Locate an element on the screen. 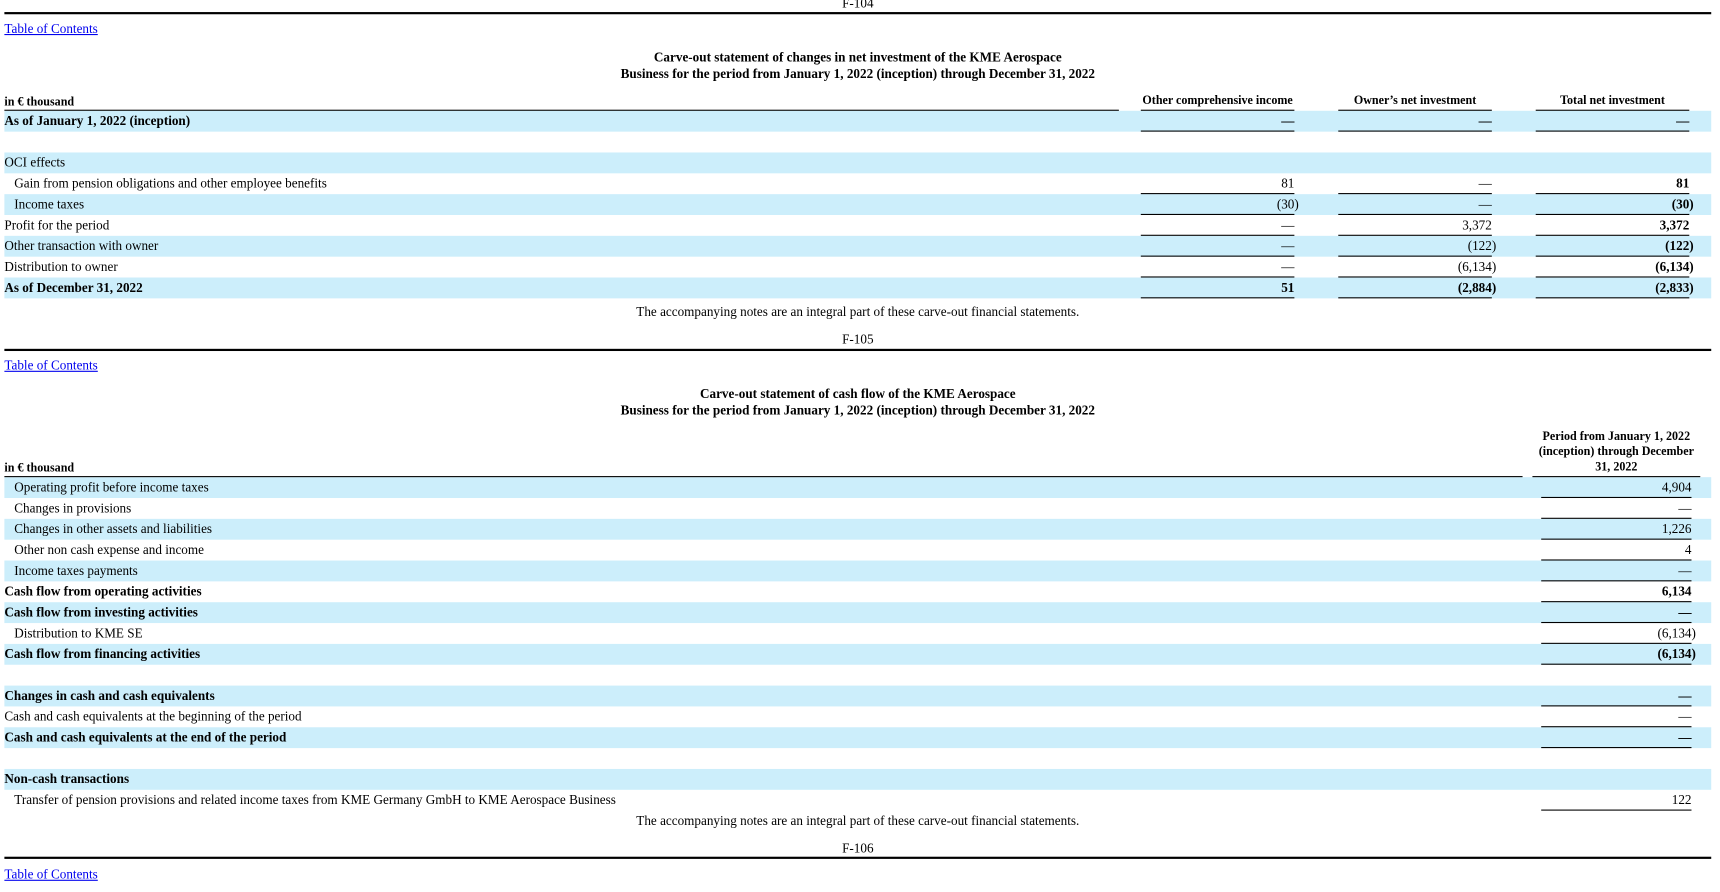 The width and height of the screenshot is (1720, 892). column-header: Total net investment is located at coordinates (1612, 102).